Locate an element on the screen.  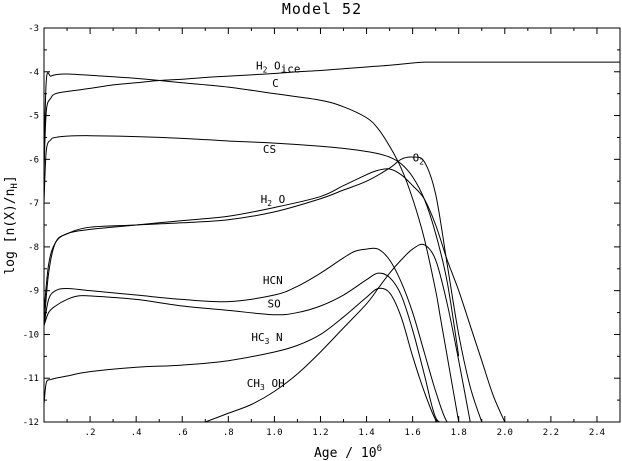
series-label-o2: O2 is located at coordinates (419, 159).